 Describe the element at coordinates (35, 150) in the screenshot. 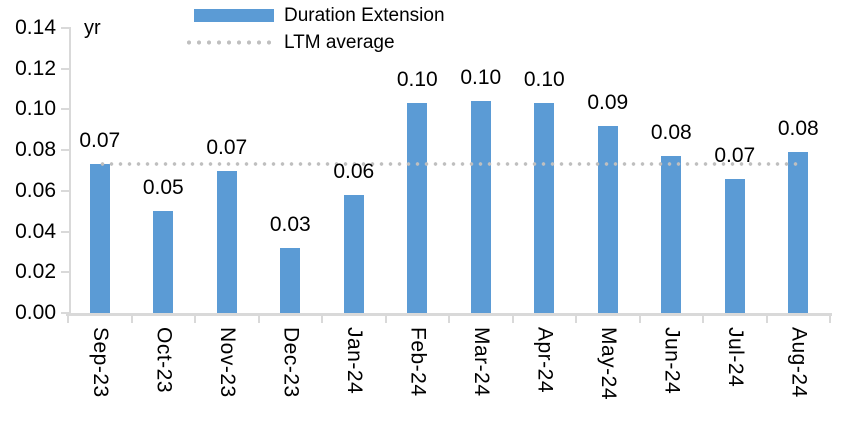

I see `y-axis-tick-label: 0.08` at that location.